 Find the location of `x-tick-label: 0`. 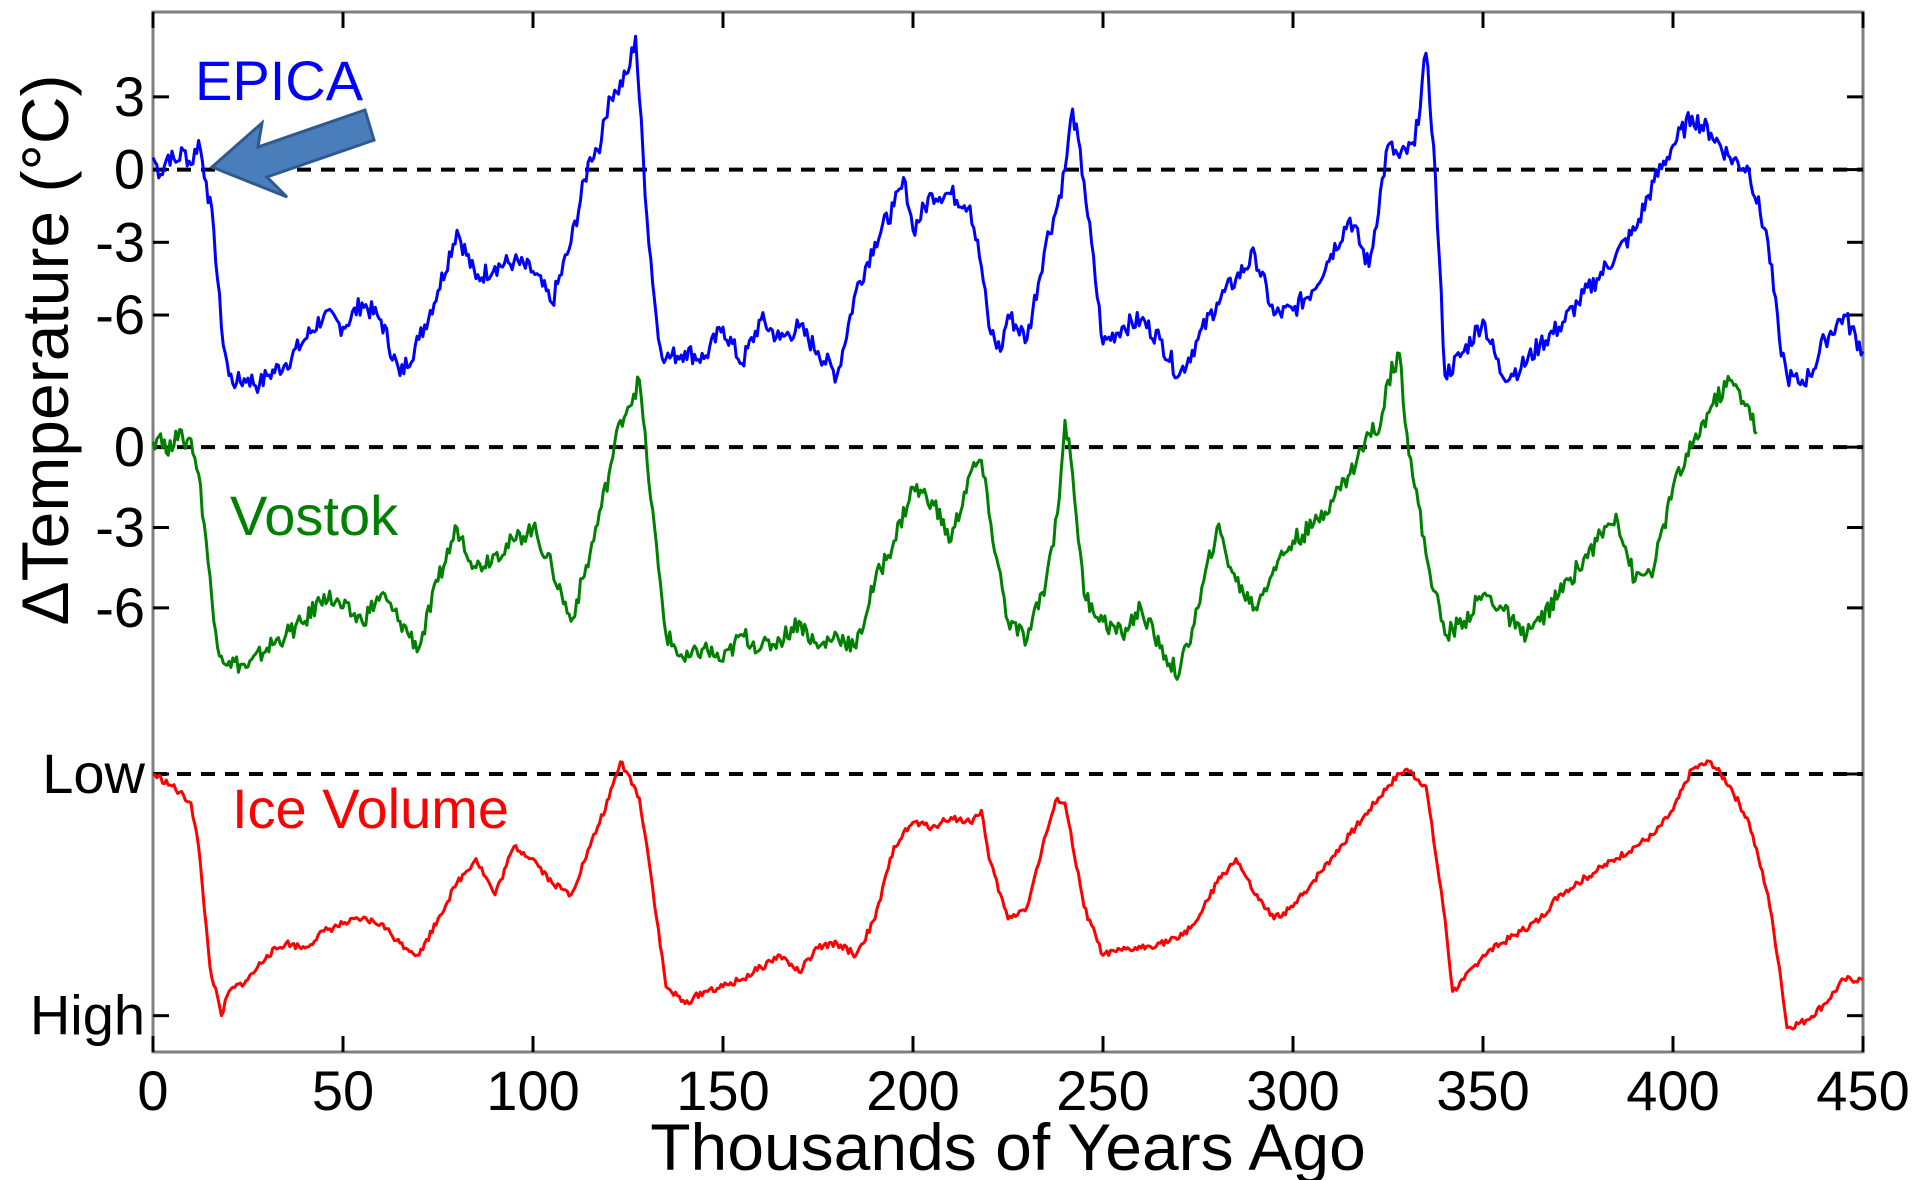

x-tick-label: 0 is located at coordinates (152, 1090).